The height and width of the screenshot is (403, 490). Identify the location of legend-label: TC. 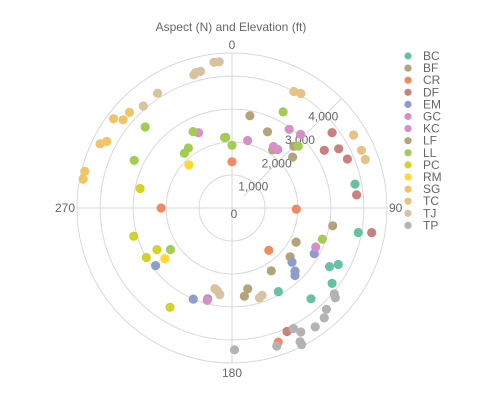
(431, 201).